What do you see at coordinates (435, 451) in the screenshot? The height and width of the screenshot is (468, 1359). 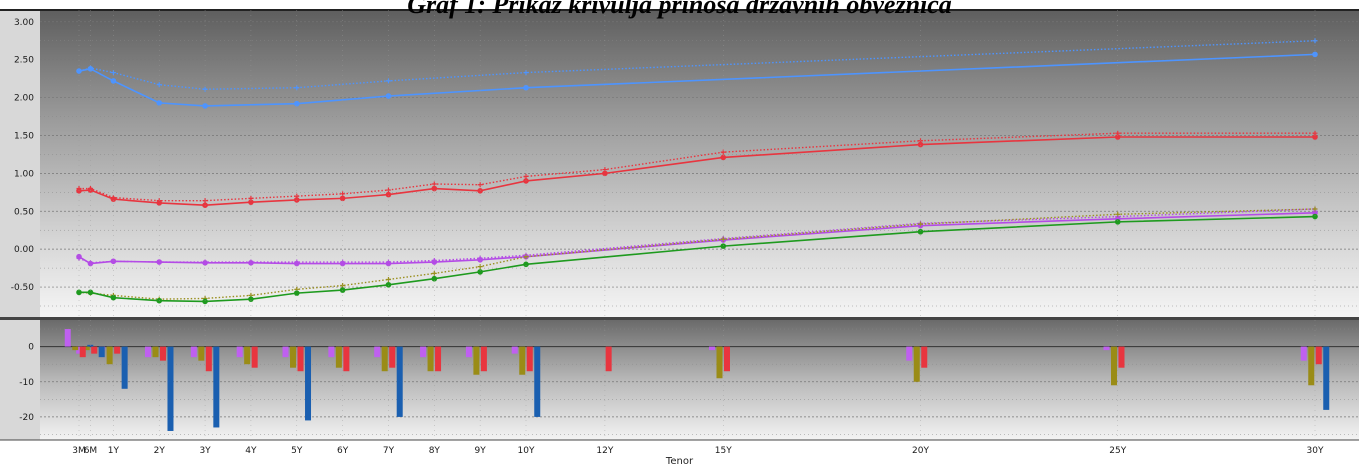 I see `x-tick-label: 8Y` at bounding box center [435, 451].